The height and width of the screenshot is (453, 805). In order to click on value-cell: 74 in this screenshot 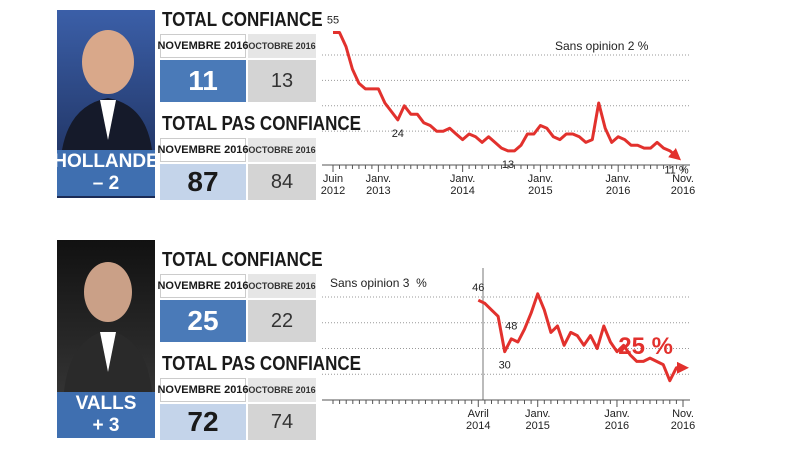, I will do `click(282, 422)`.